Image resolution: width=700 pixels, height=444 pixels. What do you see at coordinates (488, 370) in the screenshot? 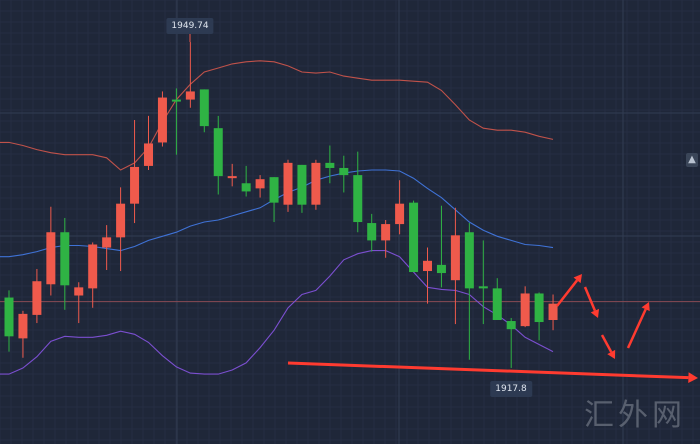
I see `trend-arrow` at bounding box center [488, 370].